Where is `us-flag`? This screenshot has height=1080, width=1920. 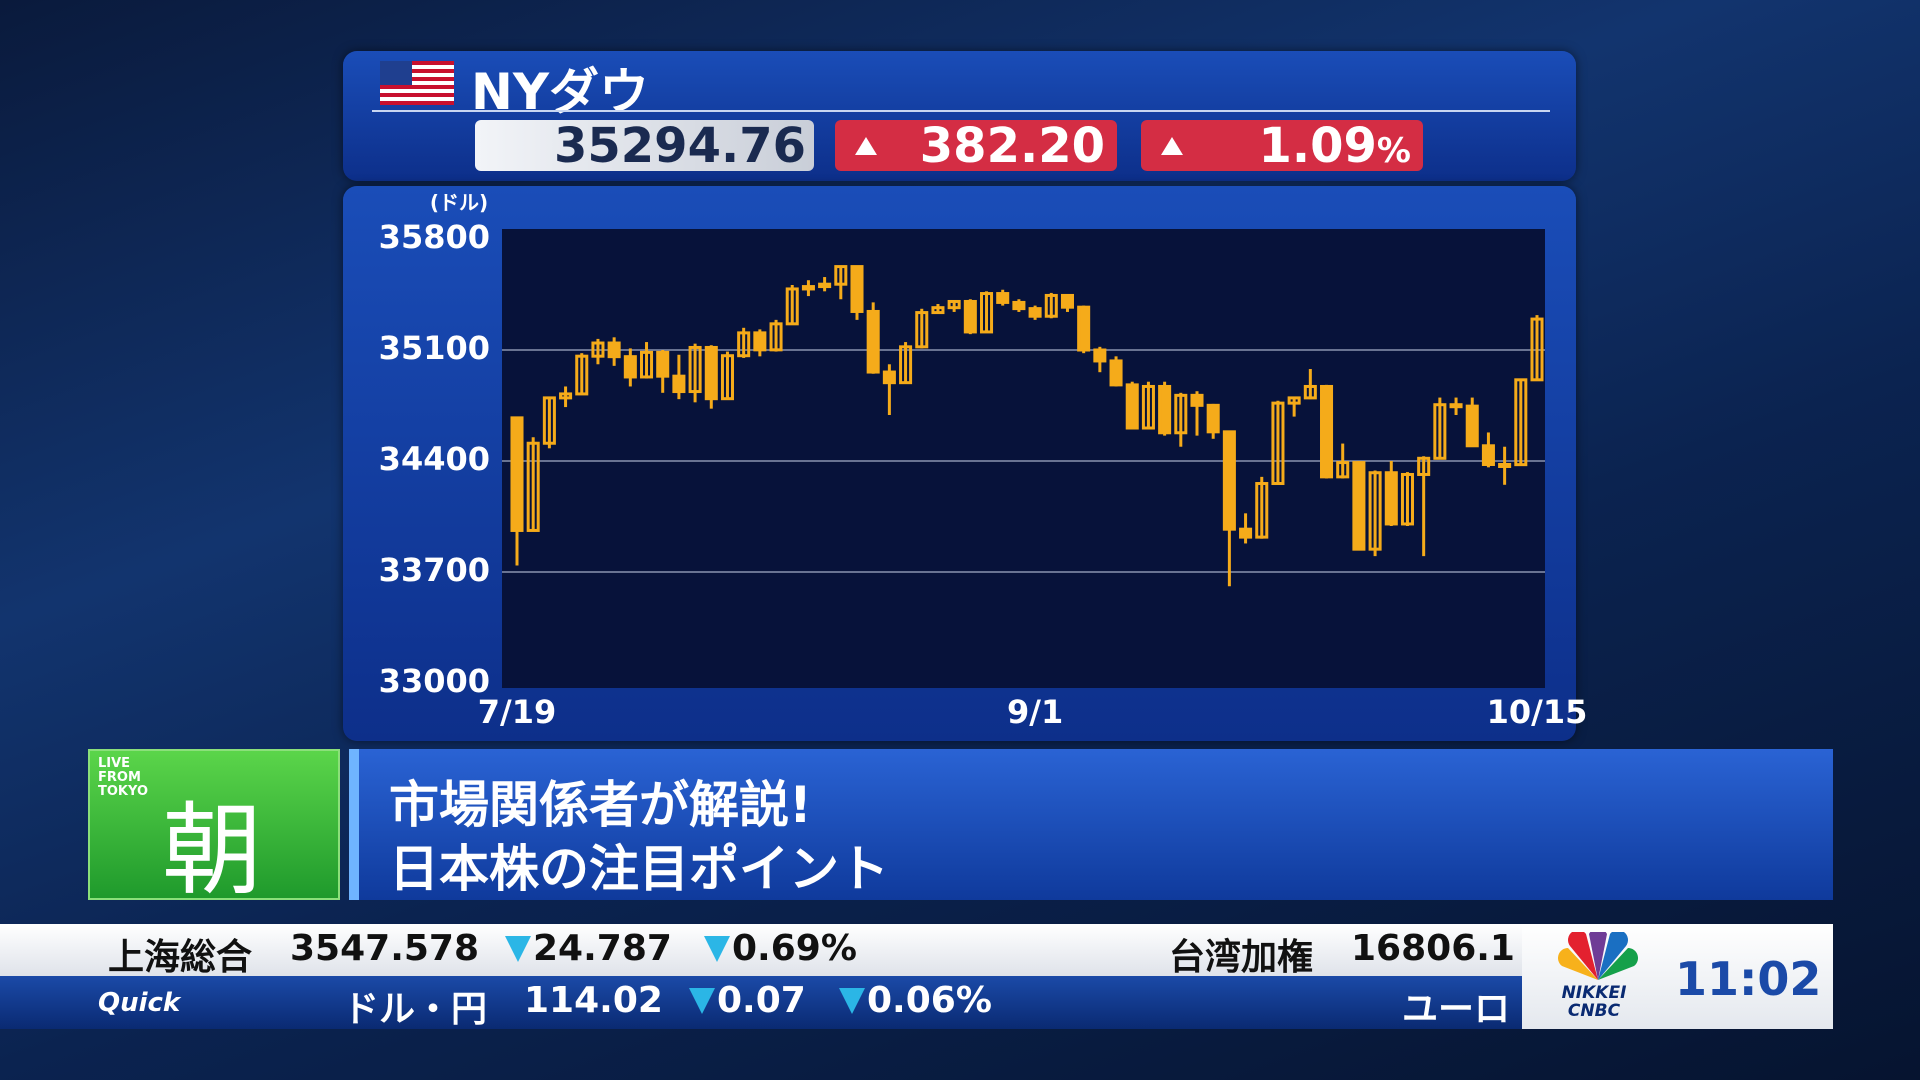 us-flag is located at coordinates (417, 83).